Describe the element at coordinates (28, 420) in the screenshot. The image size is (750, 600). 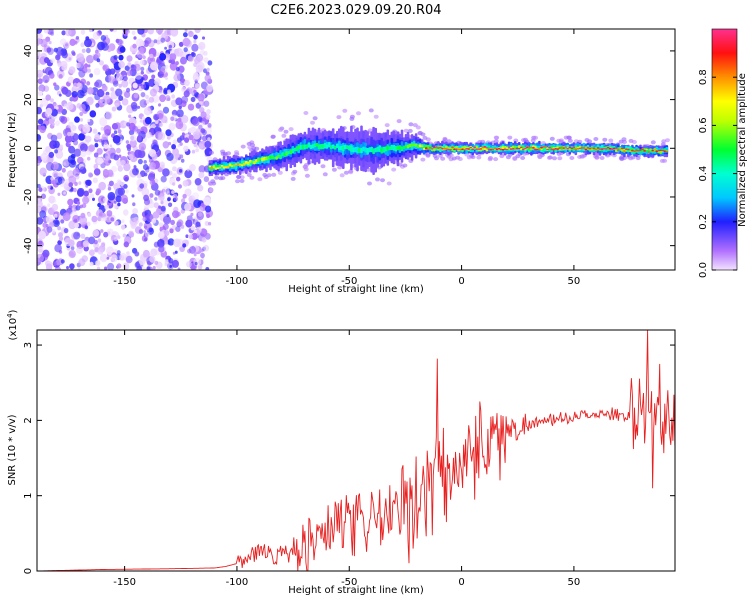
I see `y-tick-label: 2` at that location.